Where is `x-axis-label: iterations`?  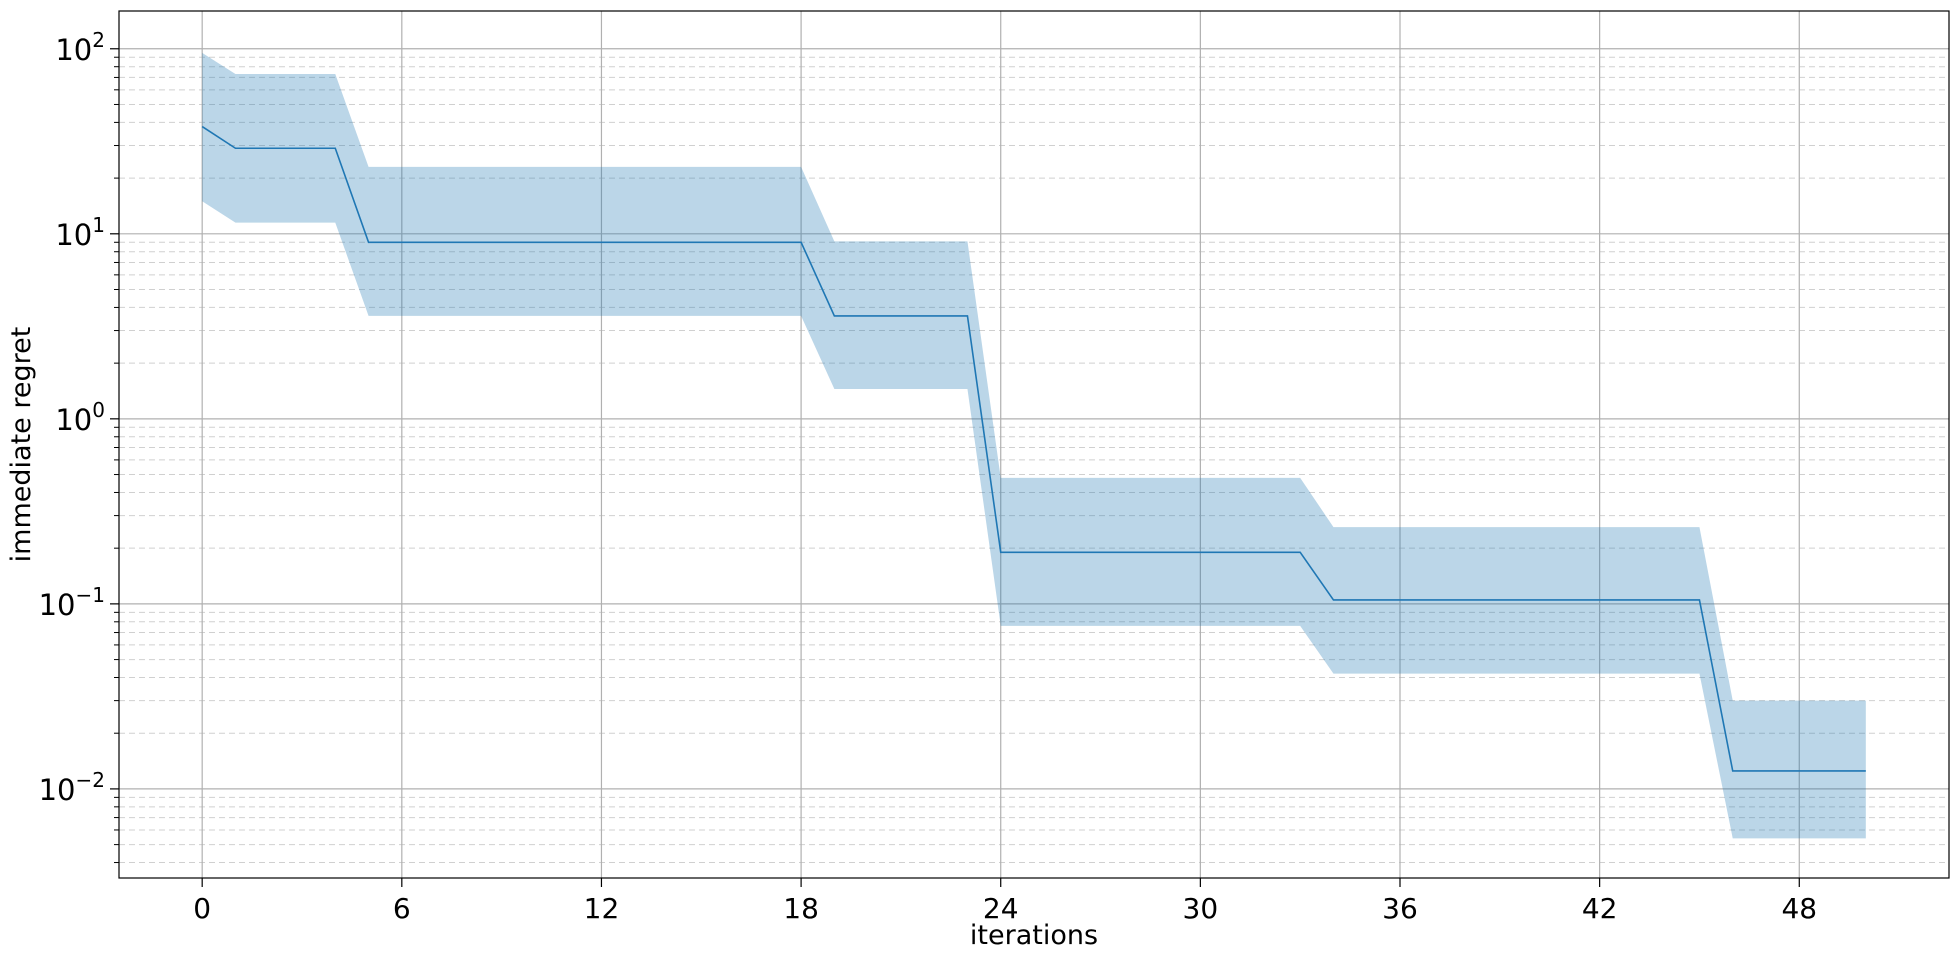 x-axis-label: iterations is located at coordinates (1034, 935).